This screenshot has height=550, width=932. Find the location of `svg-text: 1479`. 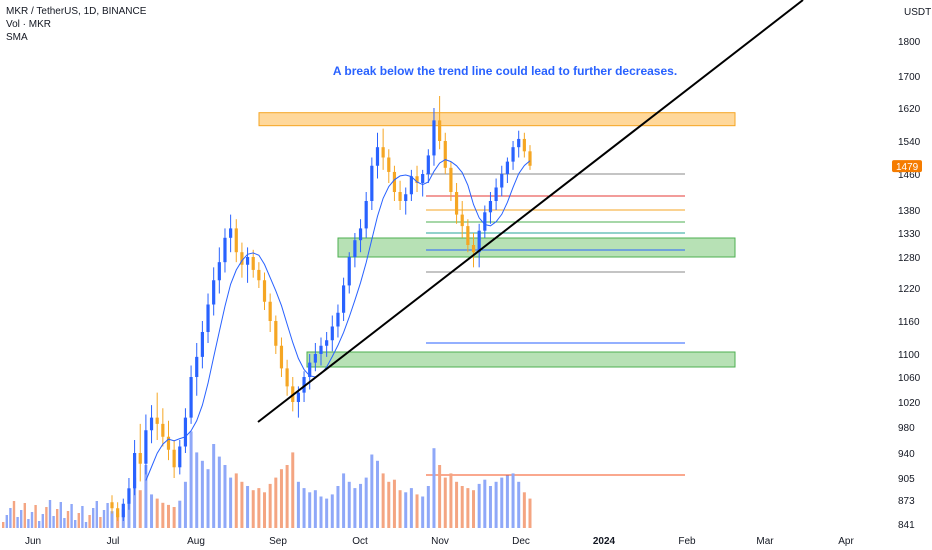

svg-text: 1479 is located at coordinates (907, 167).